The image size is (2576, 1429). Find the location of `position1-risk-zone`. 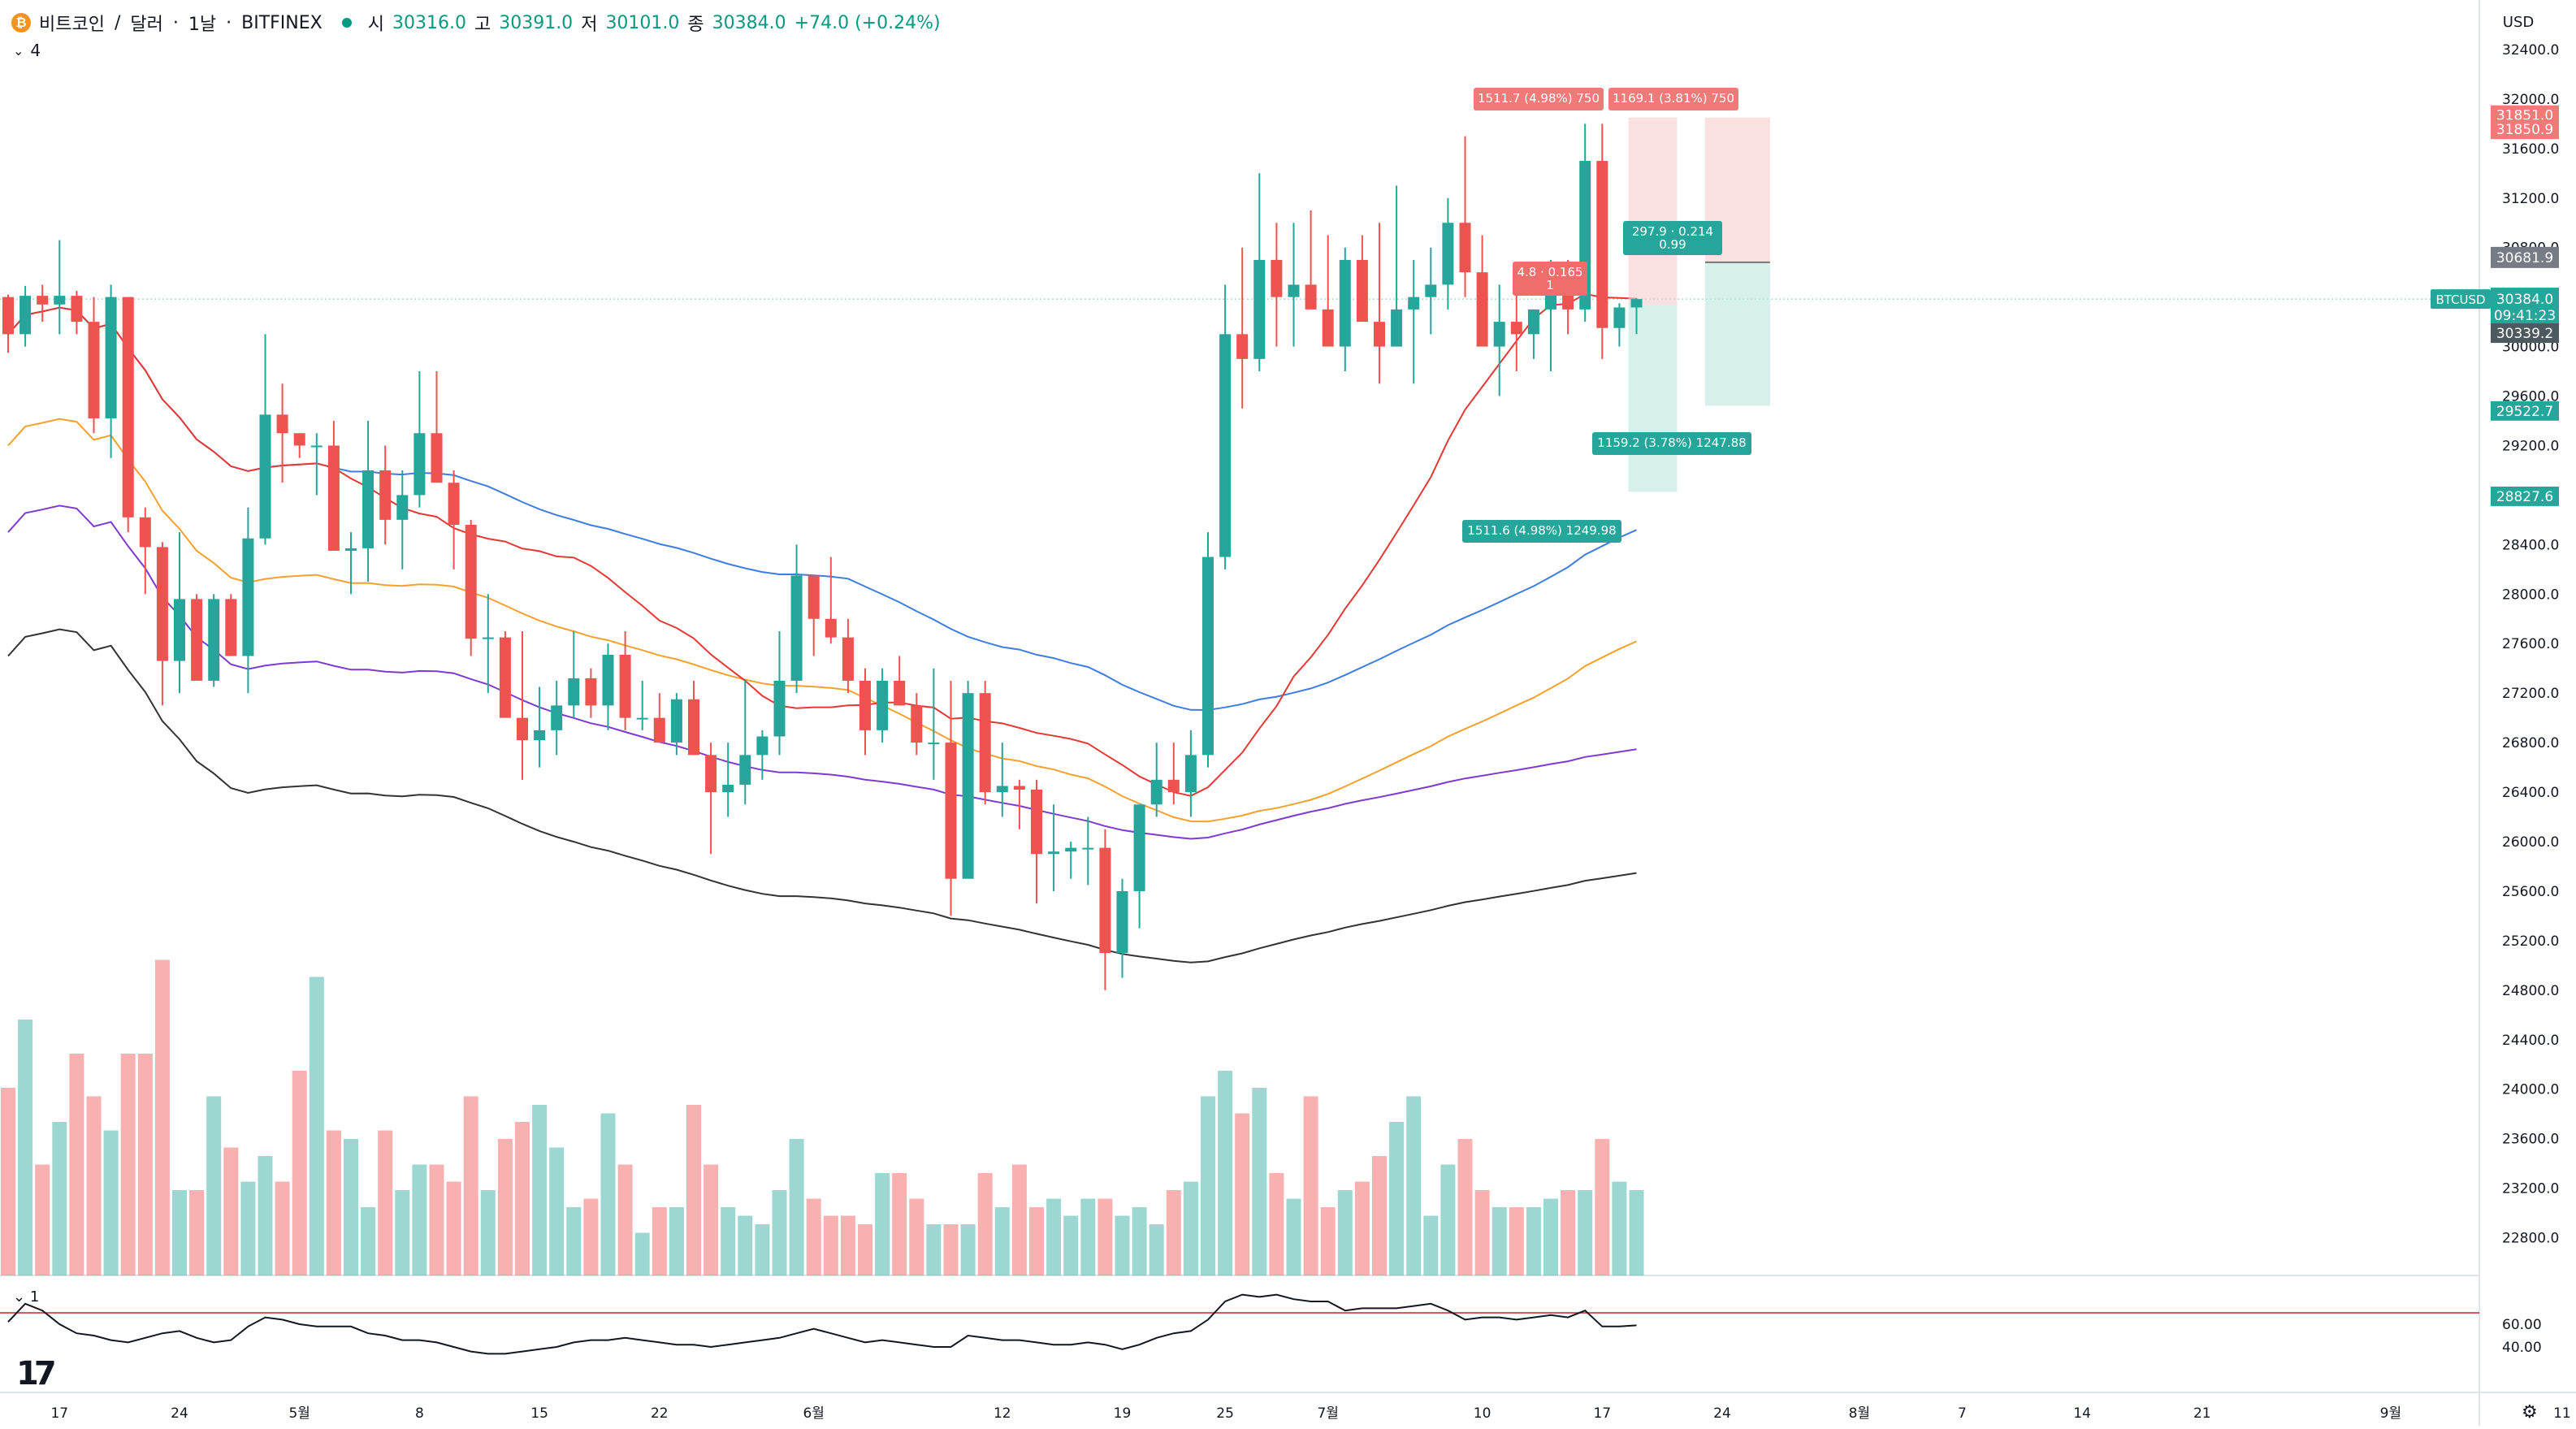

position1-risk-zone is located at coordinates (1653, 211).